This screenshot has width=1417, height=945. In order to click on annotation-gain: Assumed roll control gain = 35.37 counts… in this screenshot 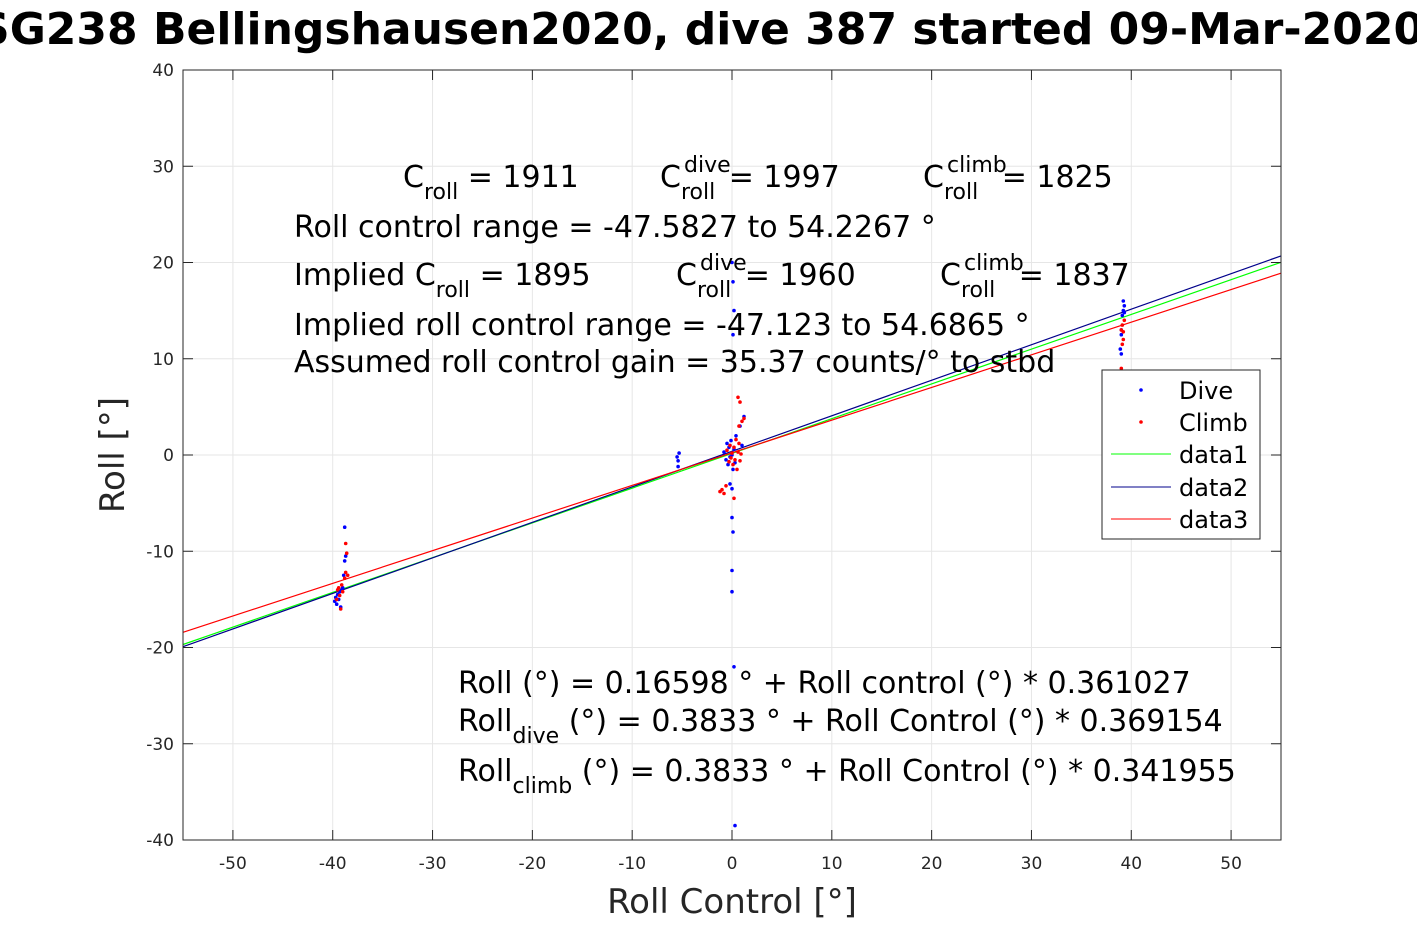, I will do `click(674, 362)`.